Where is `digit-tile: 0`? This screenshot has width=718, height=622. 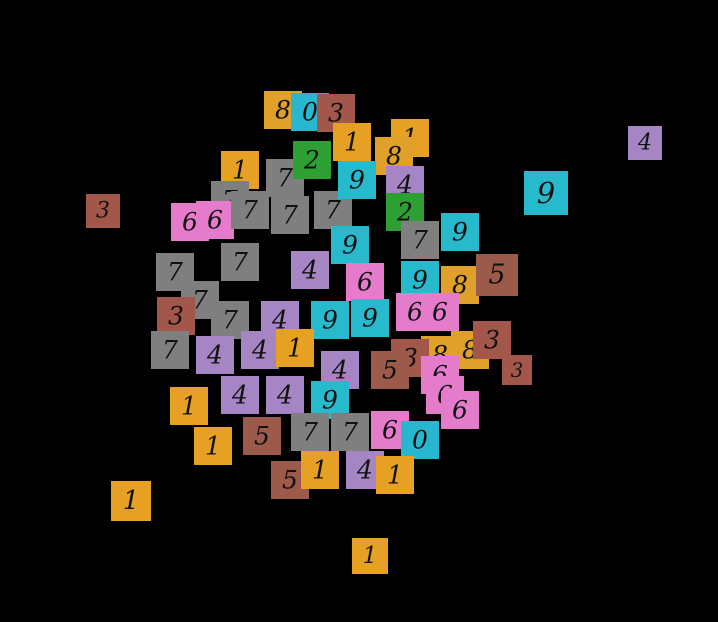 digit-tile: 0 is located at coordinates (420, 440).